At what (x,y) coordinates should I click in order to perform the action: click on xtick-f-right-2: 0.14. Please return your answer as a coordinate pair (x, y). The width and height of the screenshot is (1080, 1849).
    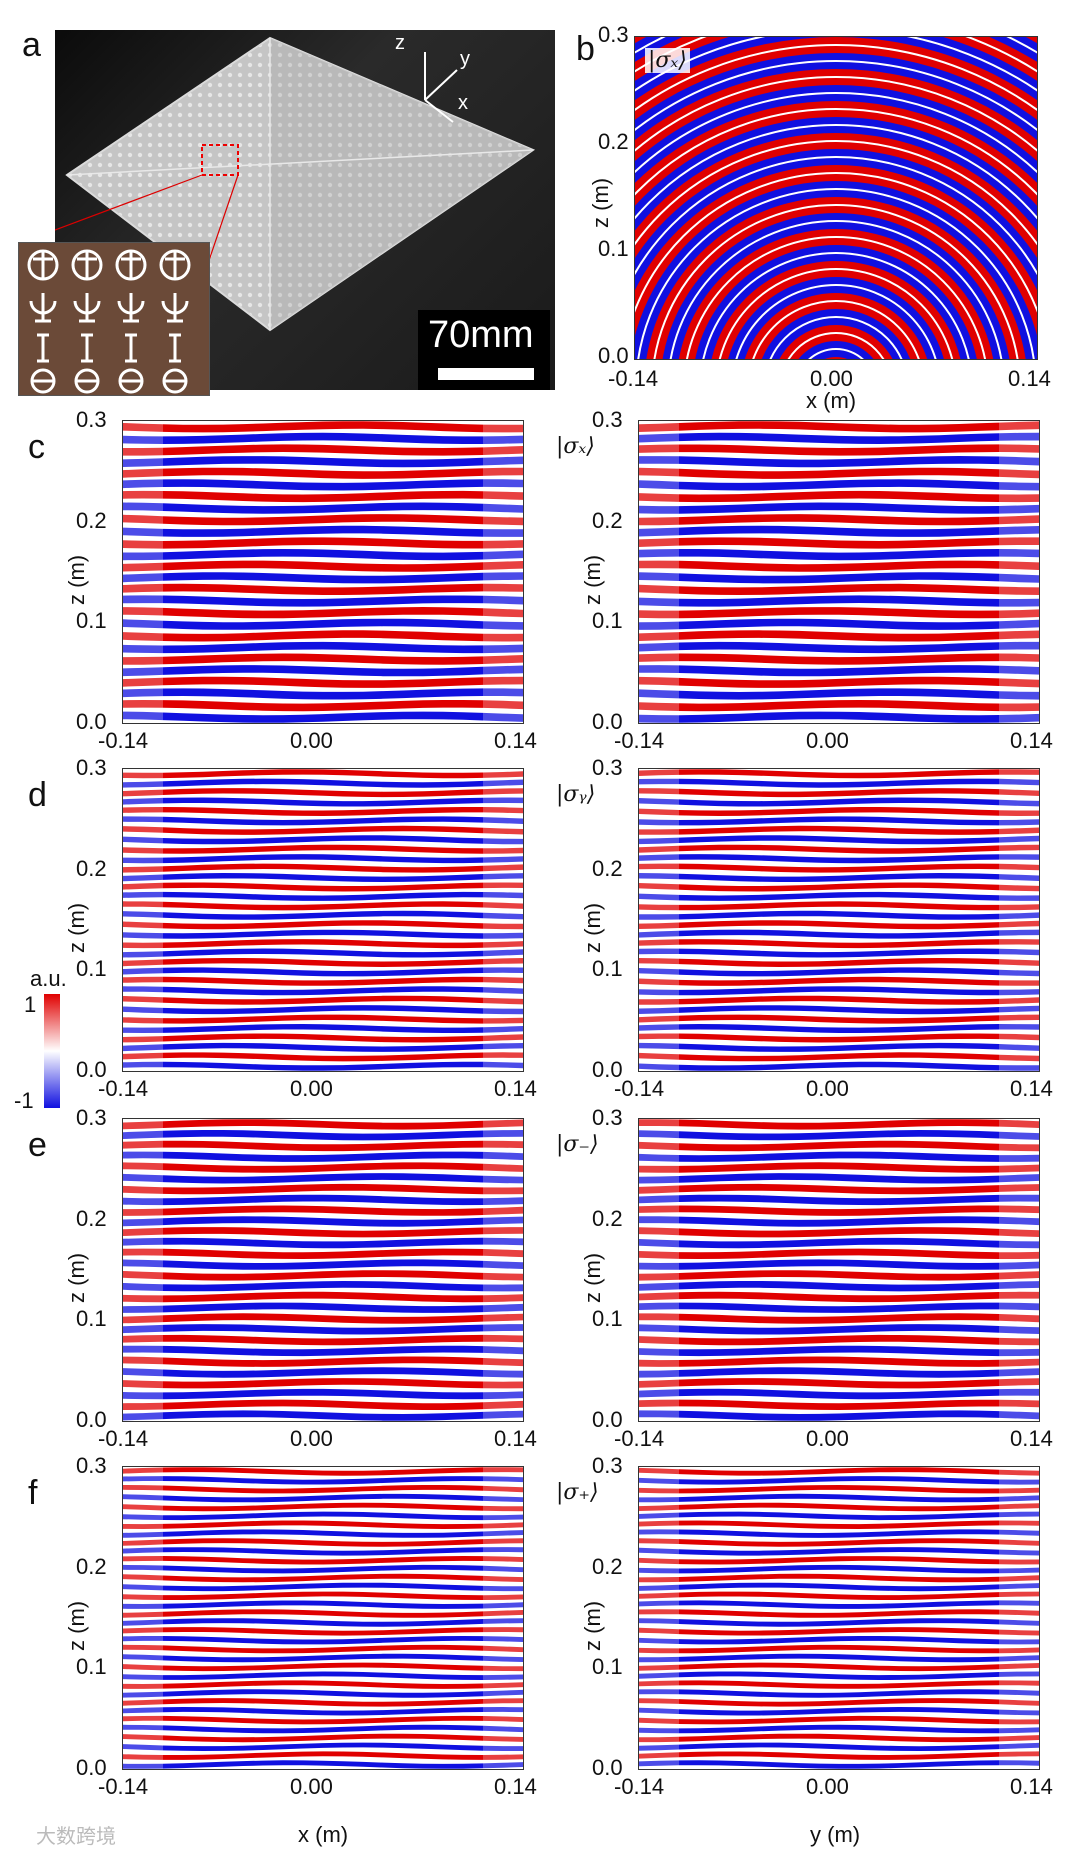
    Looking at the image, I should click on (1031, 1786).